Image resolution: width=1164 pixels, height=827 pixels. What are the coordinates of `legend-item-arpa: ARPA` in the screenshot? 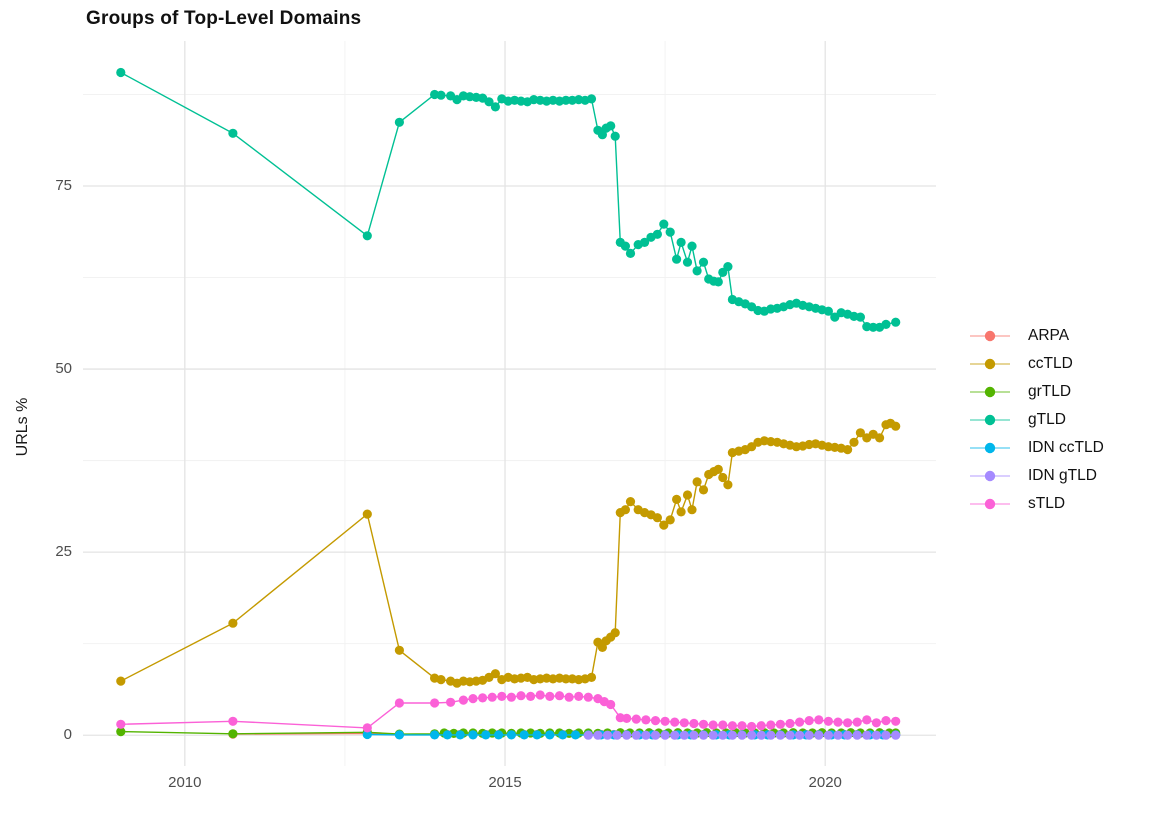 It's located at (1036, 336).